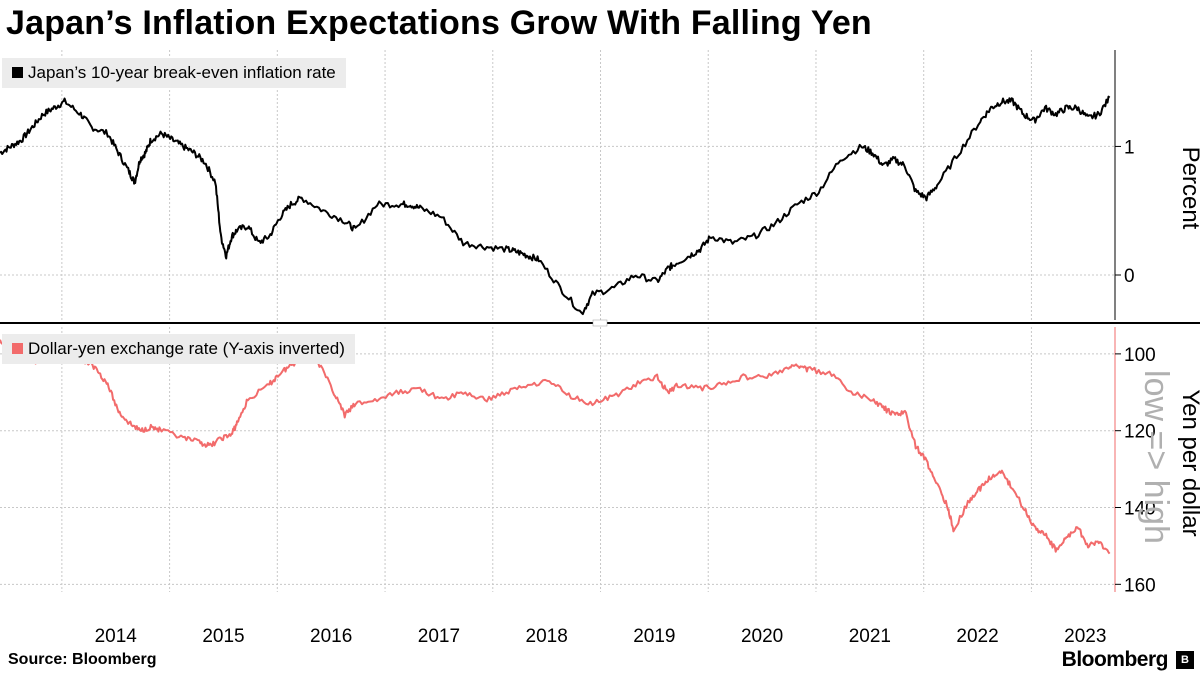 The height and width of the screenshot is (675, 1200). I want to click on x-tick-label: 2021, so click(870, 636).